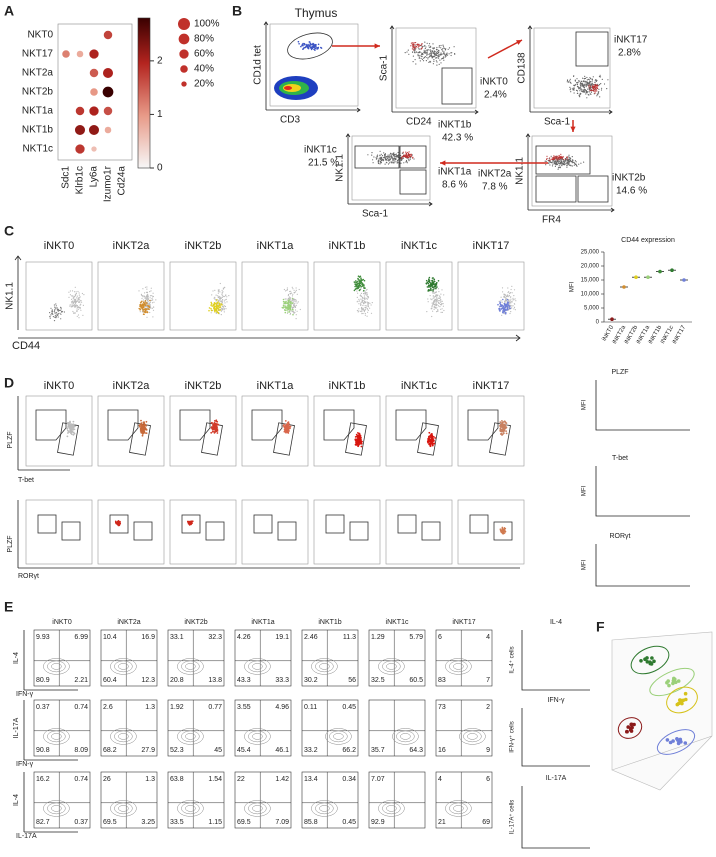 The width and height of the screenshot is (716, 857). I want to click on population-title: iNKT2a, so click(132, 246).